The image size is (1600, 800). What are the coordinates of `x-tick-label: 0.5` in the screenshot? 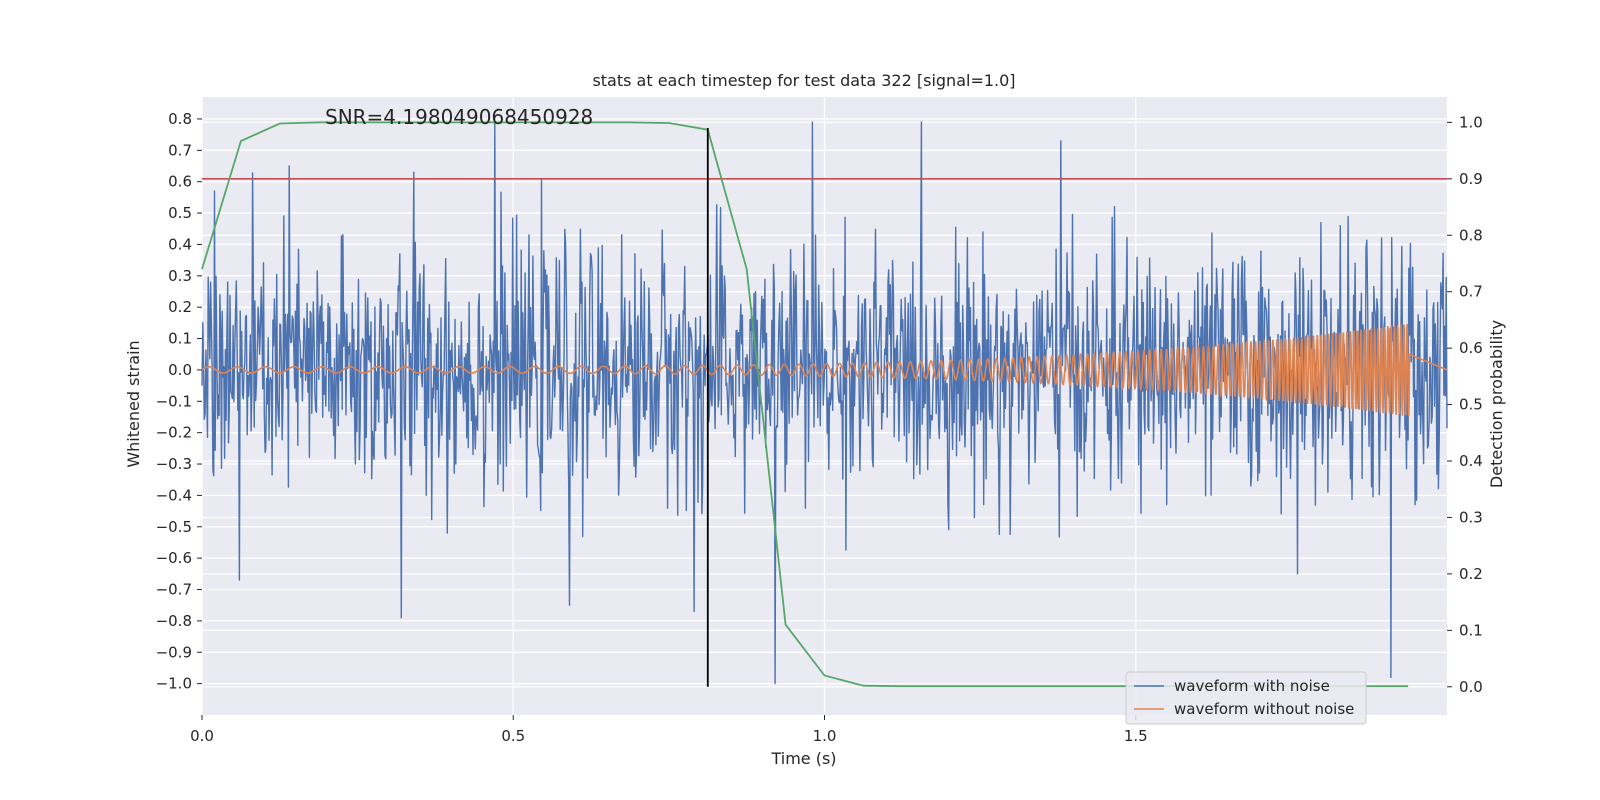 It's located at (513, 736).